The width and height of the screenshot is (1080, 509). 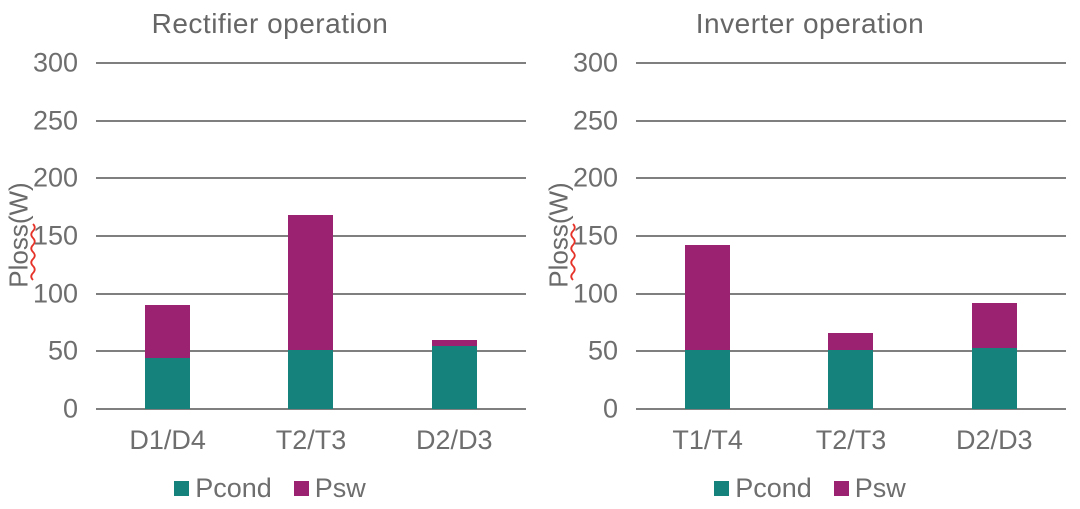 I want to click on chart-title: Rectifier operation, so click(x=270, y=23).